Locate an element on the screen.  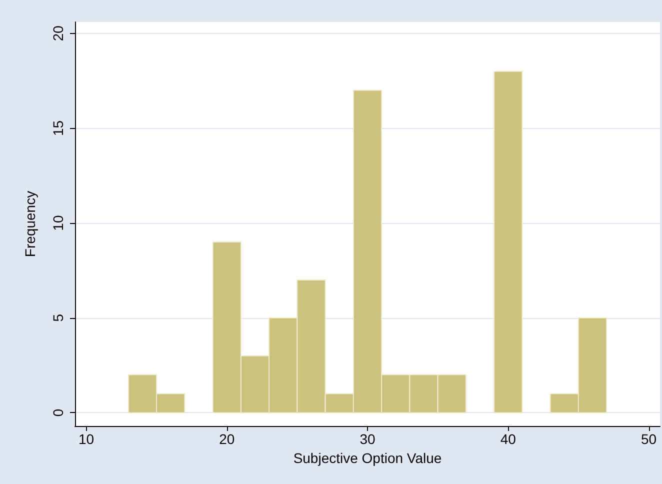
x-tick-label: 20 is located at coordinates (227, 439).